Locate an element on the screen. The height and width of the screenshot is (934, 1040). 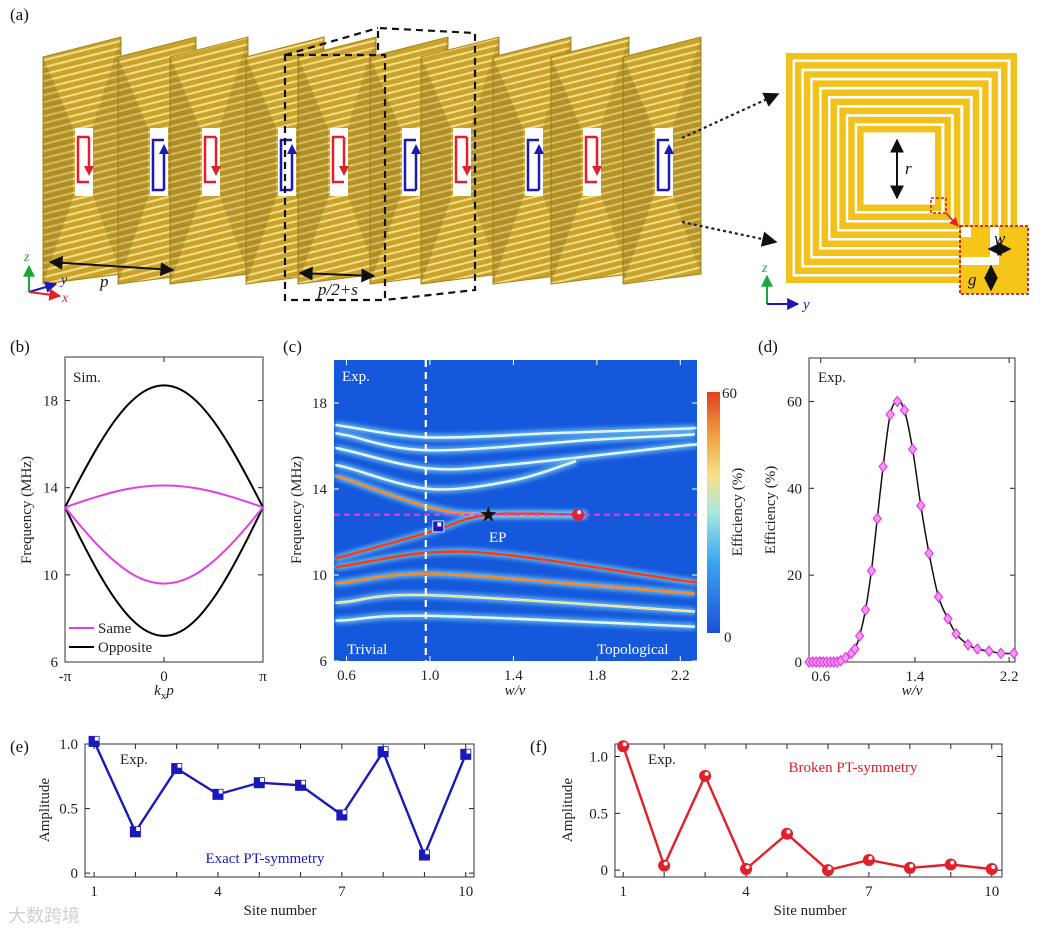
y-tick-label: 0 is located at coordinates (799, 663).